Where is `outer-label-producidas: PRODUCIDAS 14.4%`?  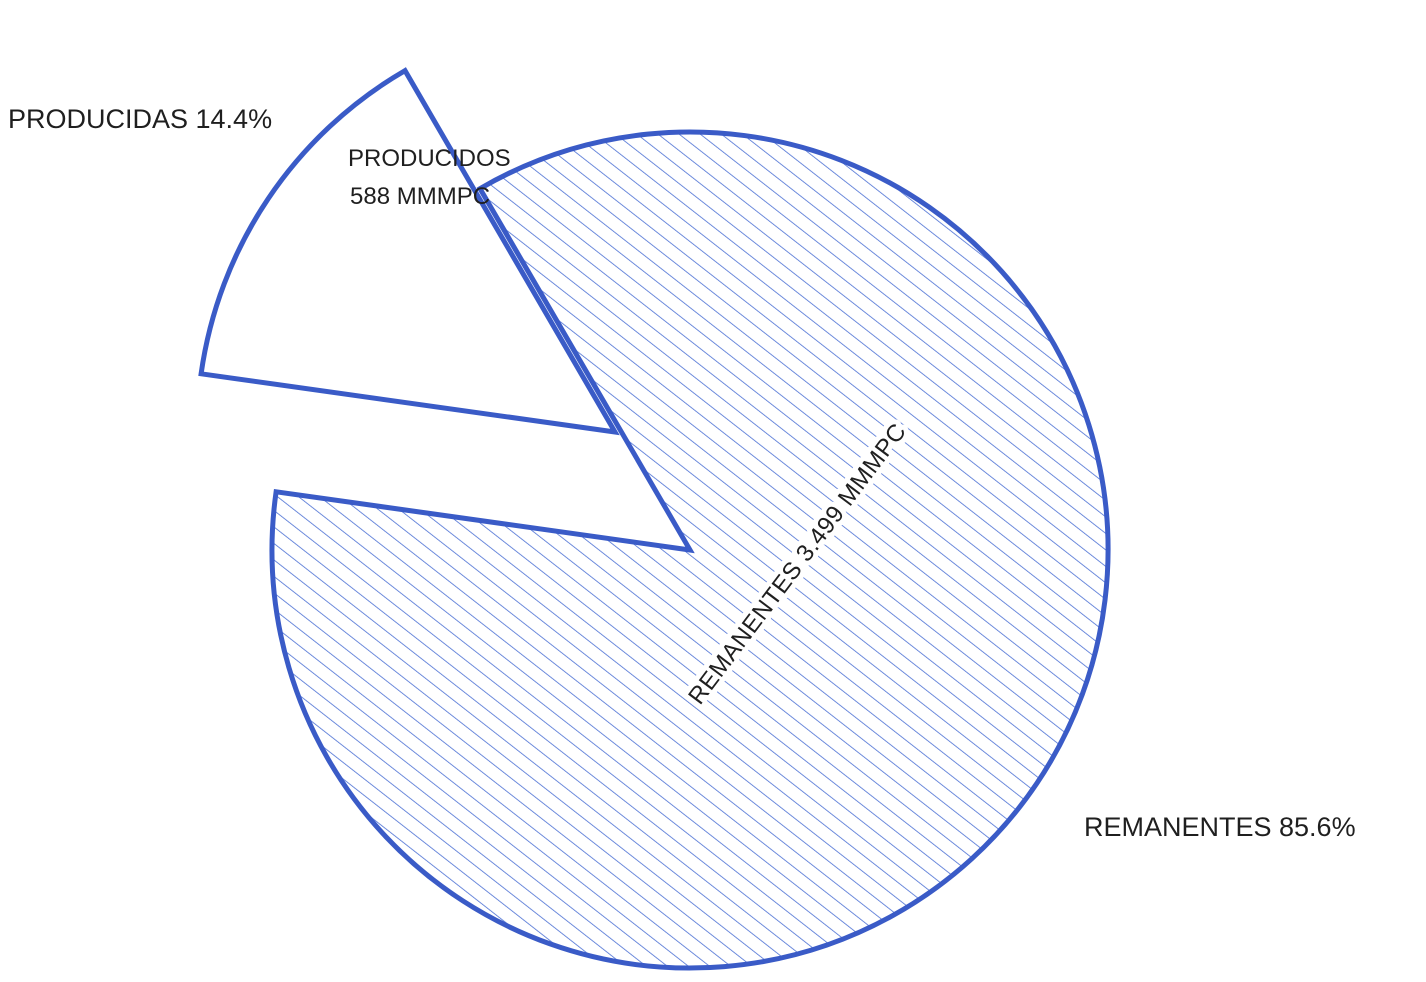 outer-label-producidas: PRODUCIDAS 14.4% is located at coordinates (140, 119).